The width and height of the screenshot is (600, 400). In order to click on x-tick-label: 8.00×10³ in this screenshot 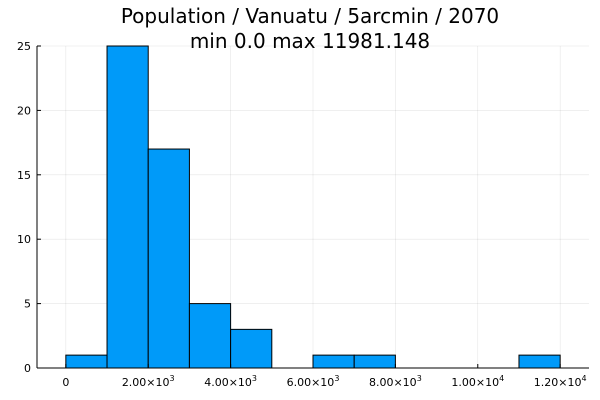, I will do `click(395, 381)`.